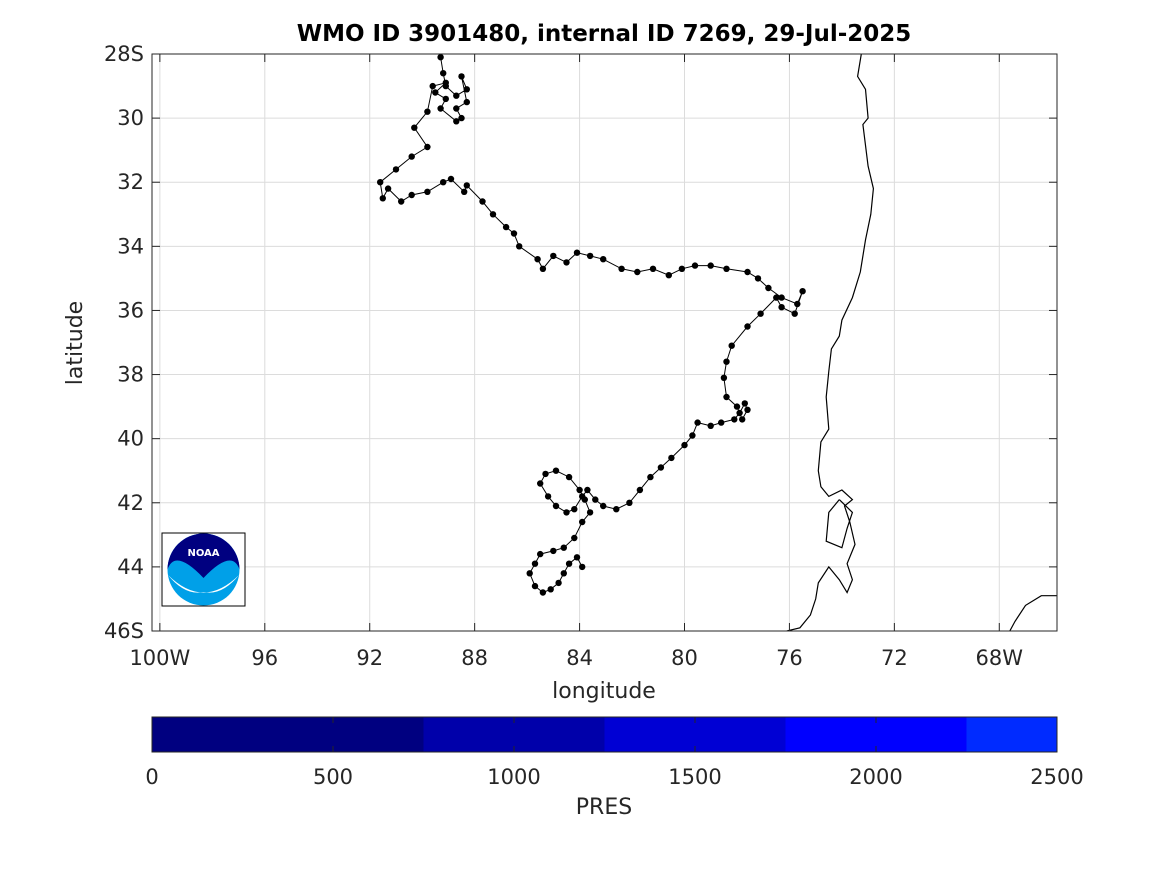 Image resolution: width=1167 pixels, height=875 pixels. I want to click on logo-text: NOAA, so click(203, 553).